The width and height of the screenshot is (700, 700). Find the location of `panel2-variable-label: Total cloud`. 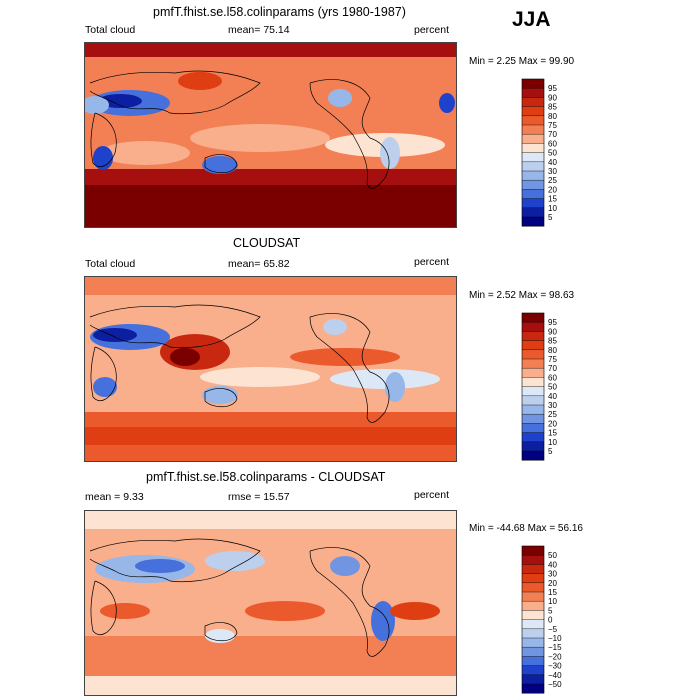

panel2-variable-label: Total cloud is located at coordinates (110, 264).